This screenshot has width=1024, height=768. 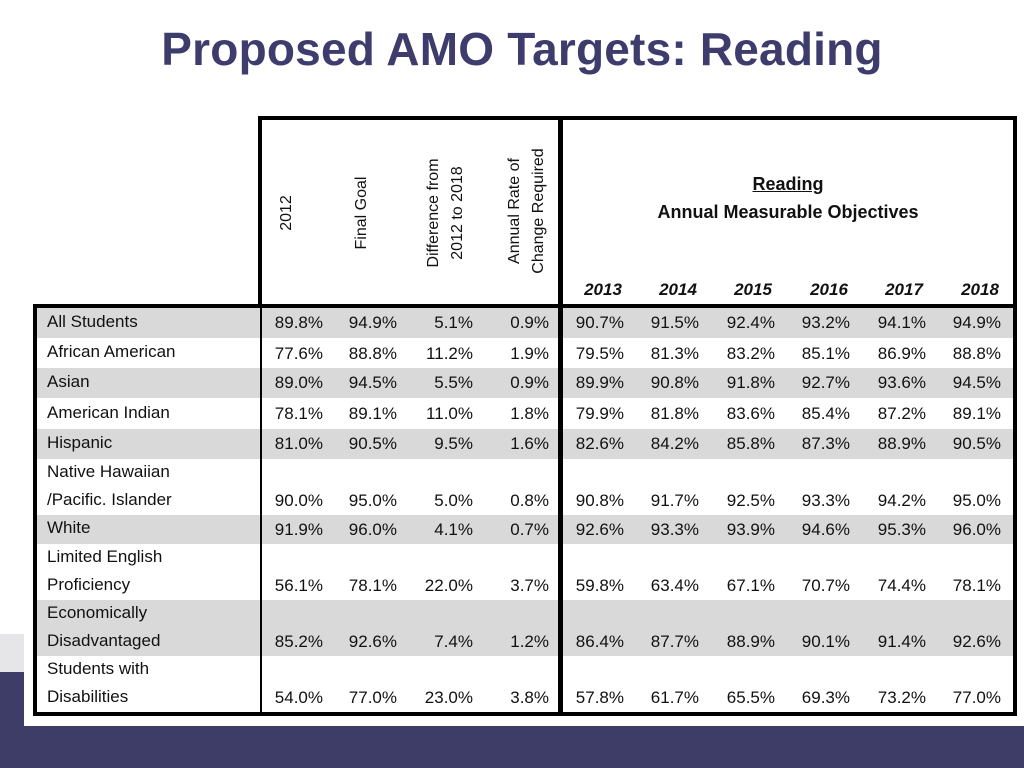 I want to click on row-value: 83.2%, so click(x=750, y=353).